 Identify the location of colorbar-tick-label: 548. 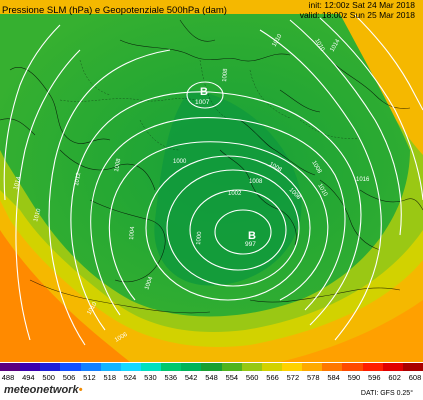
(211, 377).